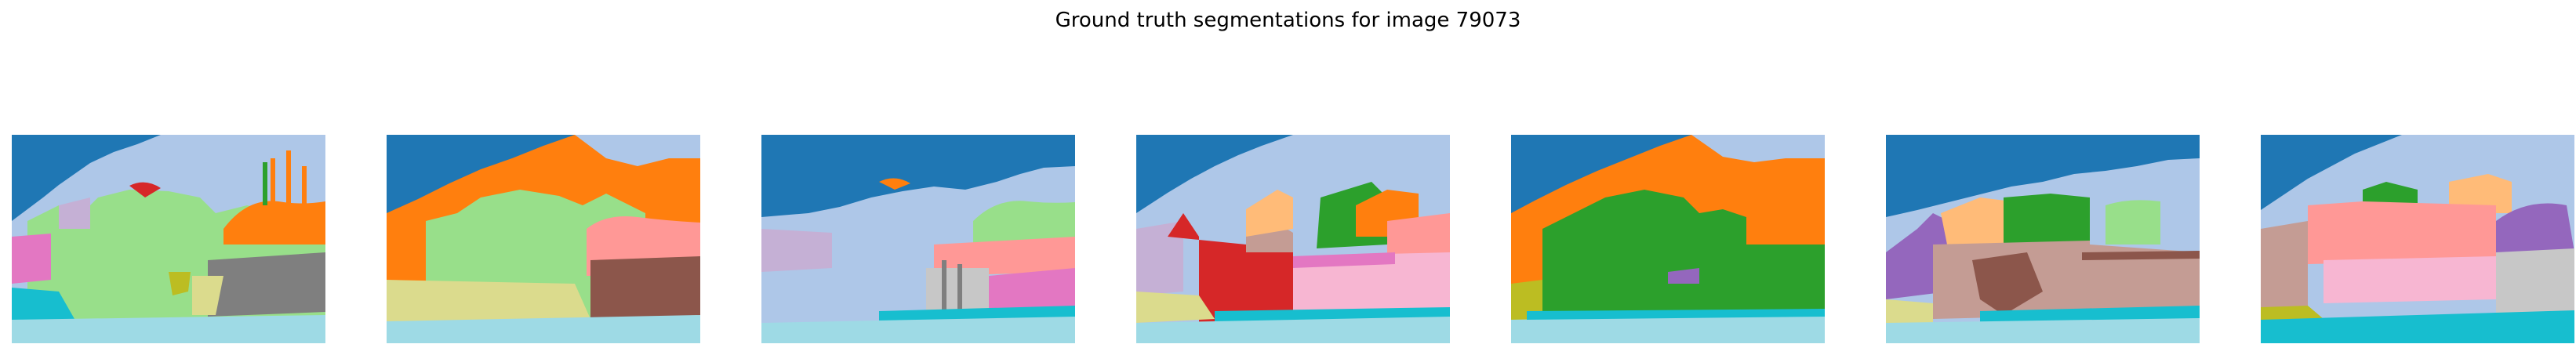 The height and width of the screenshot is (355, 2576). I want to click on green-building-region, so click(2047, 219).